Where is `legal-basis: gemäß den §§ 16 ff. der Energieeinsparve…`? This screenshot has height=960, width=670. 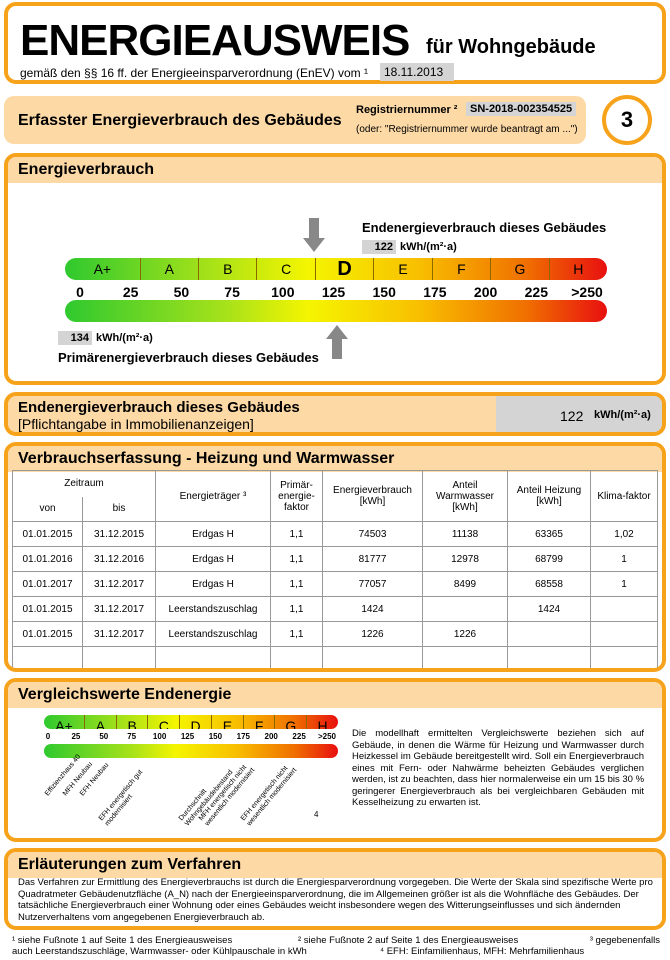
legal-basis: gemäß den §§ 16 ff. der Energieeinsparve… is located at coordinates (194, 73).